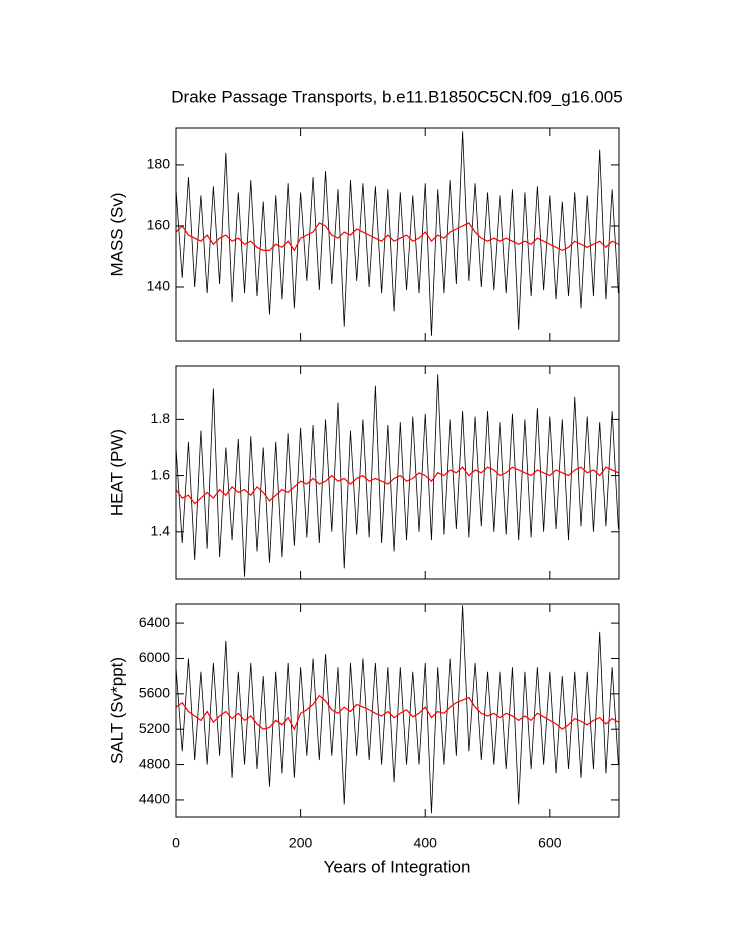  Describe the element at coordinates (154, 763) in the screenshot. I see `y-tick-label: 4800` at that location.